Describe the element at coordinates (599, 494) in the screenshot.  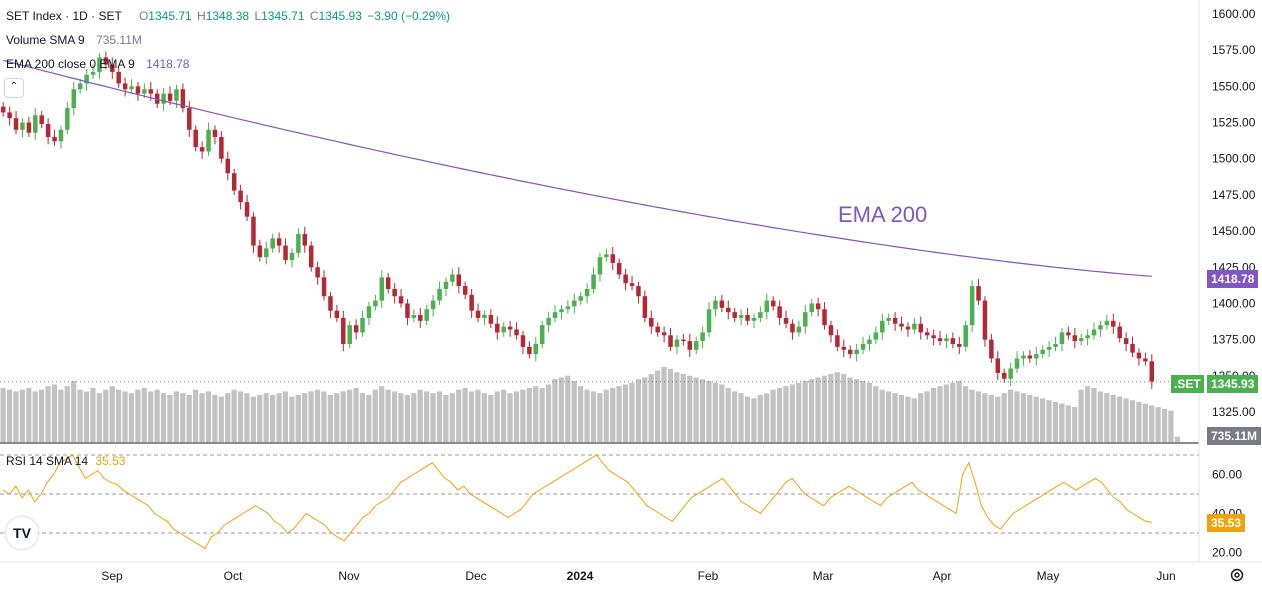
I see `rsi-pane` at that location.